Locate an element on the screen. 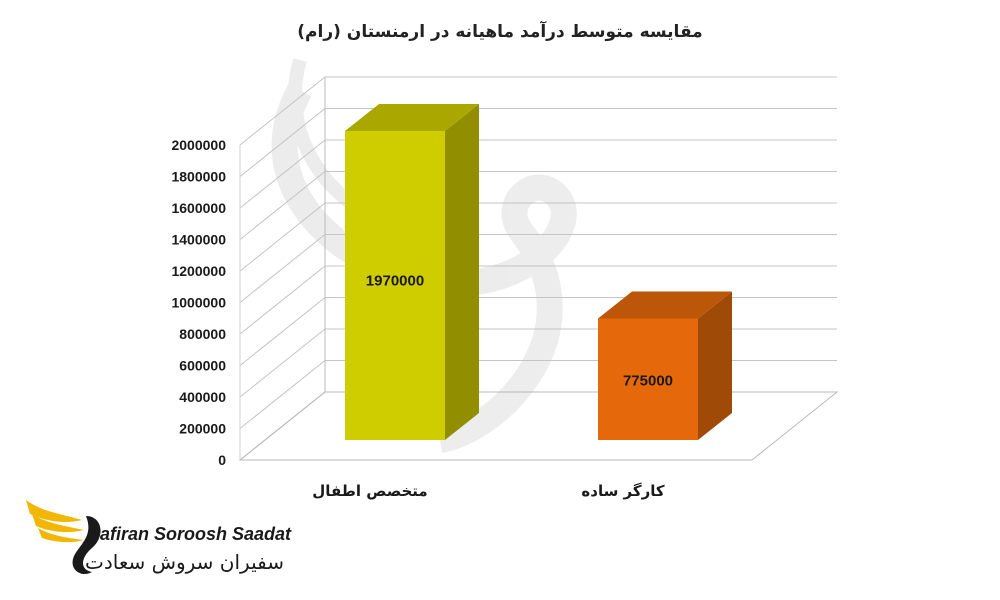 The height and width of the screenshot is (600, 1000). brand-name-fa: سفیران سروش سعادت is located at coordinates (184, 562).